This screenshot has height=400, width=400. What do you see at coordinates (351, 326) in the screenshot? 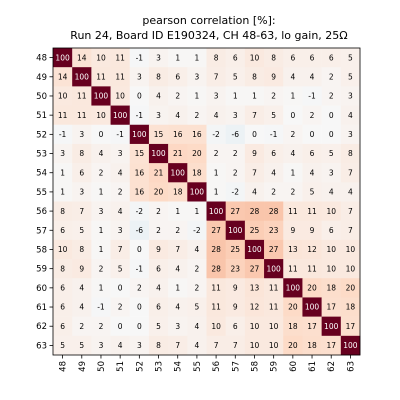
I see `cell-value-label: 17` at bounding box center [351, 326].